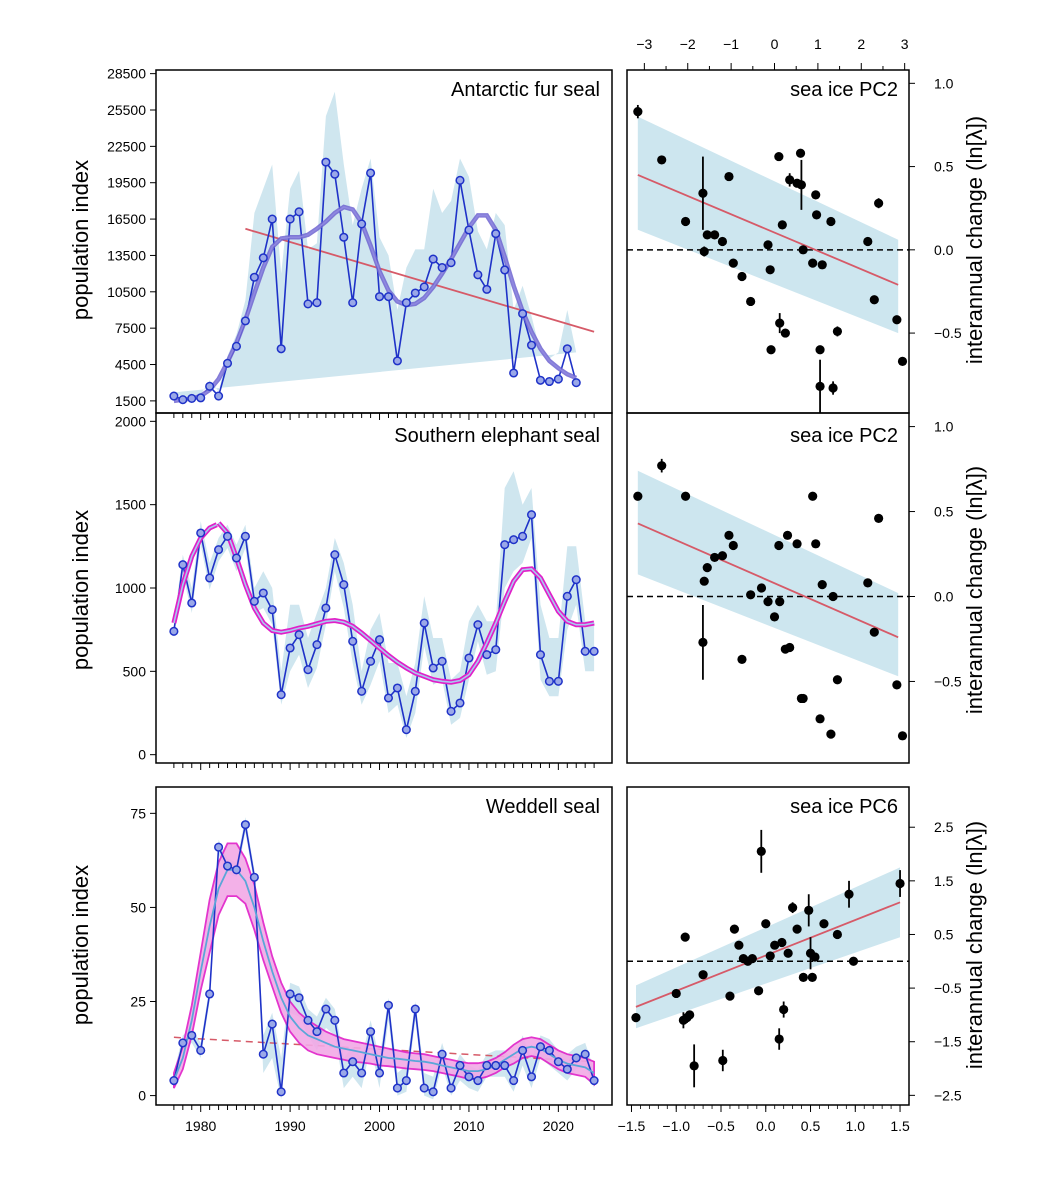 The height and width of the screenshot is (1200, 1064). Describe the element at coordinates (200, 1126) in the screenshot. I see `x-tick-label: 1980` at that location.